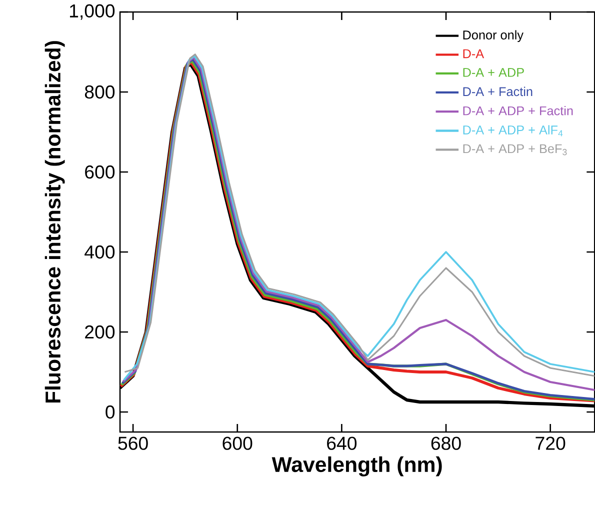 Image resolution: width=595 pixels, height=514 pixels. What do you see at coordinates (551, 443) in the screenshot?
I see `x-tick-label: 720` at bounding box center [551, 443].